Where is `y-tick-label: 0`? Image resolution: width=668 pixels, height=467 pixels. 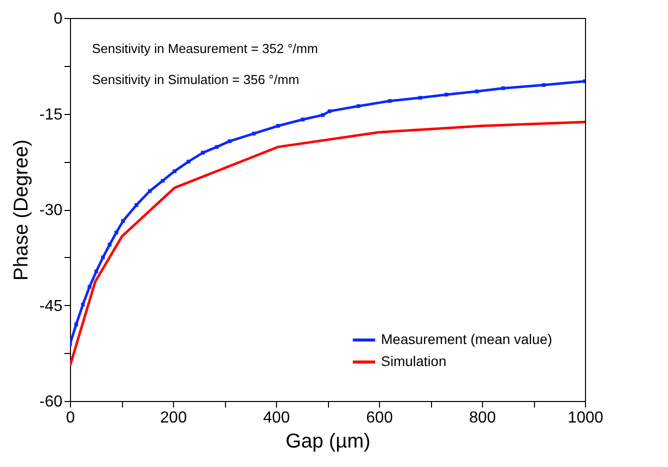 y-tick-label: 0 is located at coordinates (58, 19).